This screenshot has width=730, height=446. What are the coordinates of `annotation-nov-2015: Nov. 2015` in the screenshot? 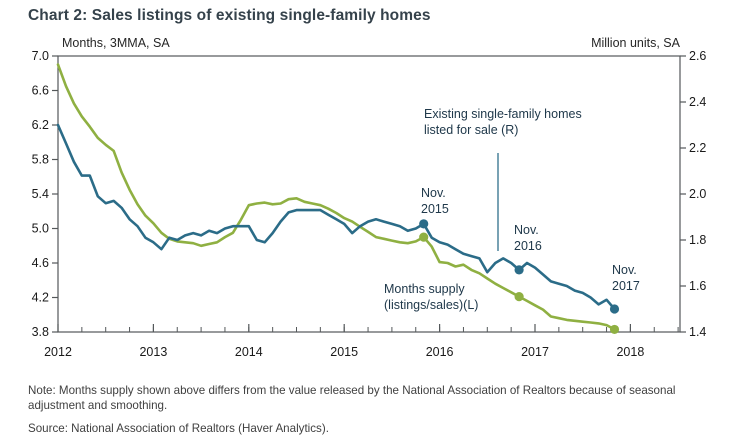 It's located at (435, 201).